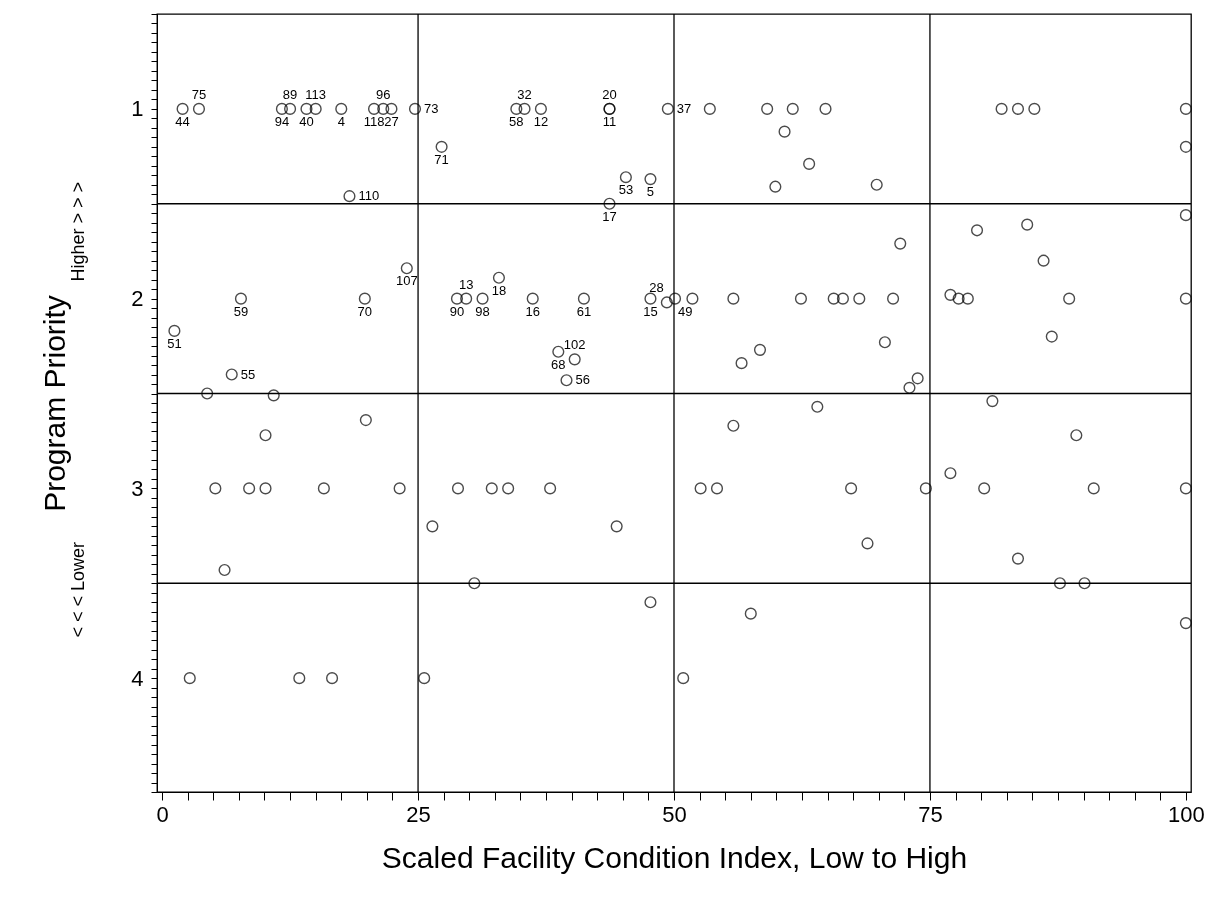  I want to click on annotation: 40, so click(306, 121).